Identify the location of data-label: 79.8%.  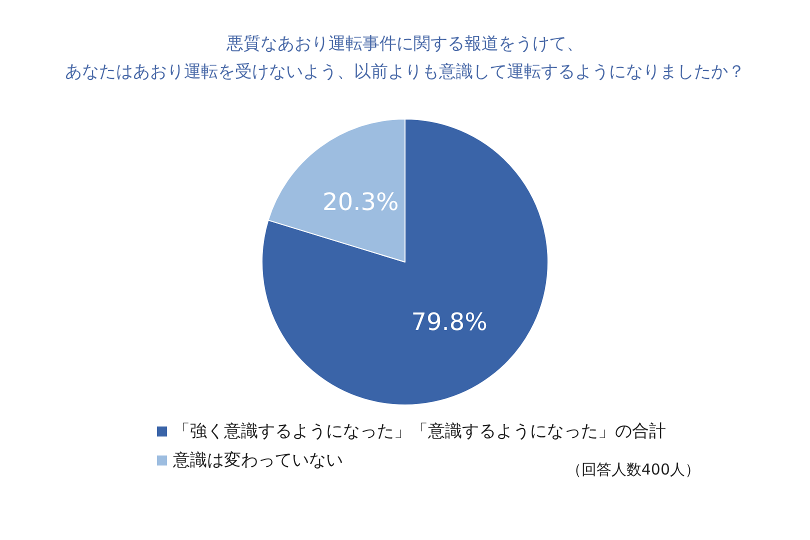
(449, 322).